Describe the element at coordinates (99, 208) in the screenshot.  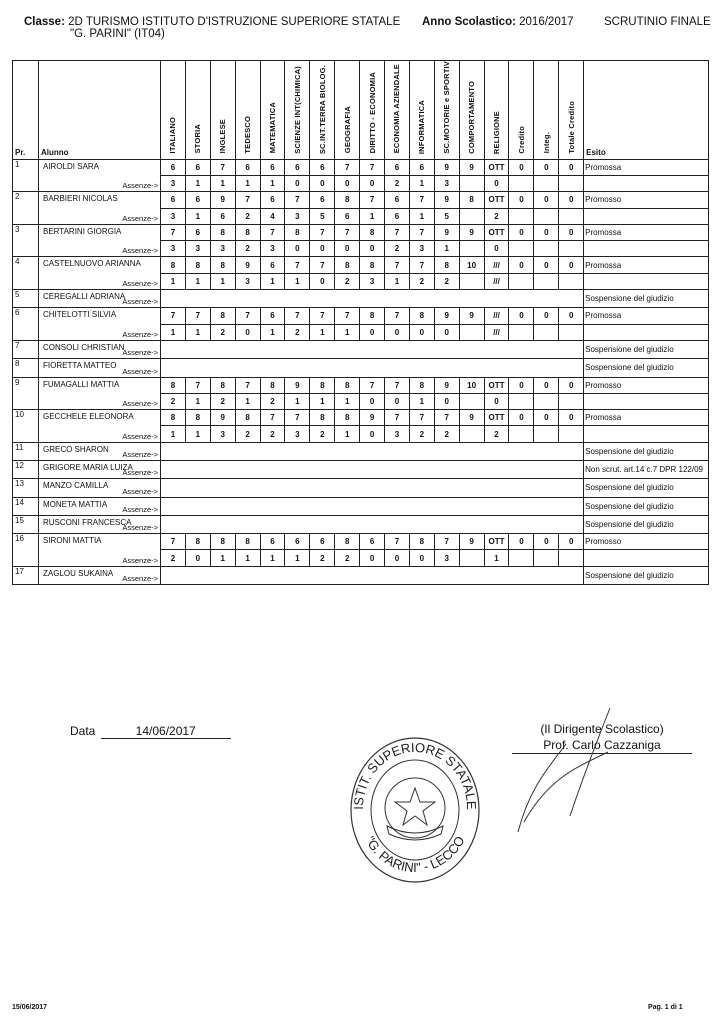
I see `student-name-cell: BARBIERI NICOLAS Assenze->` at that location.